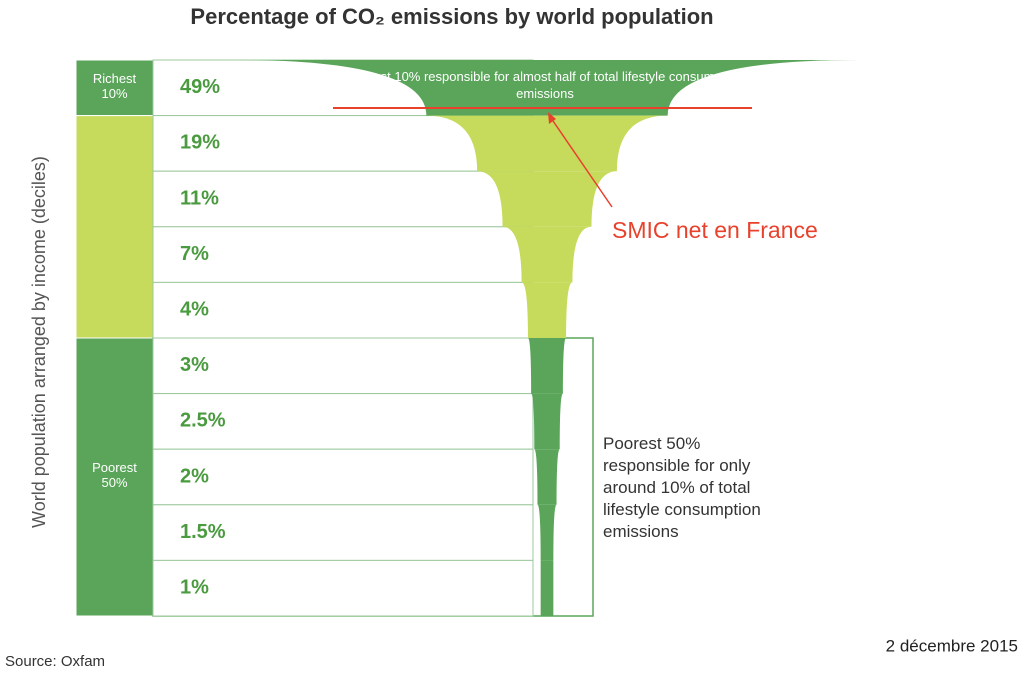 This screenshot has width=1024, height=673. I want to click on value-label: 7%, so click(194, 254).